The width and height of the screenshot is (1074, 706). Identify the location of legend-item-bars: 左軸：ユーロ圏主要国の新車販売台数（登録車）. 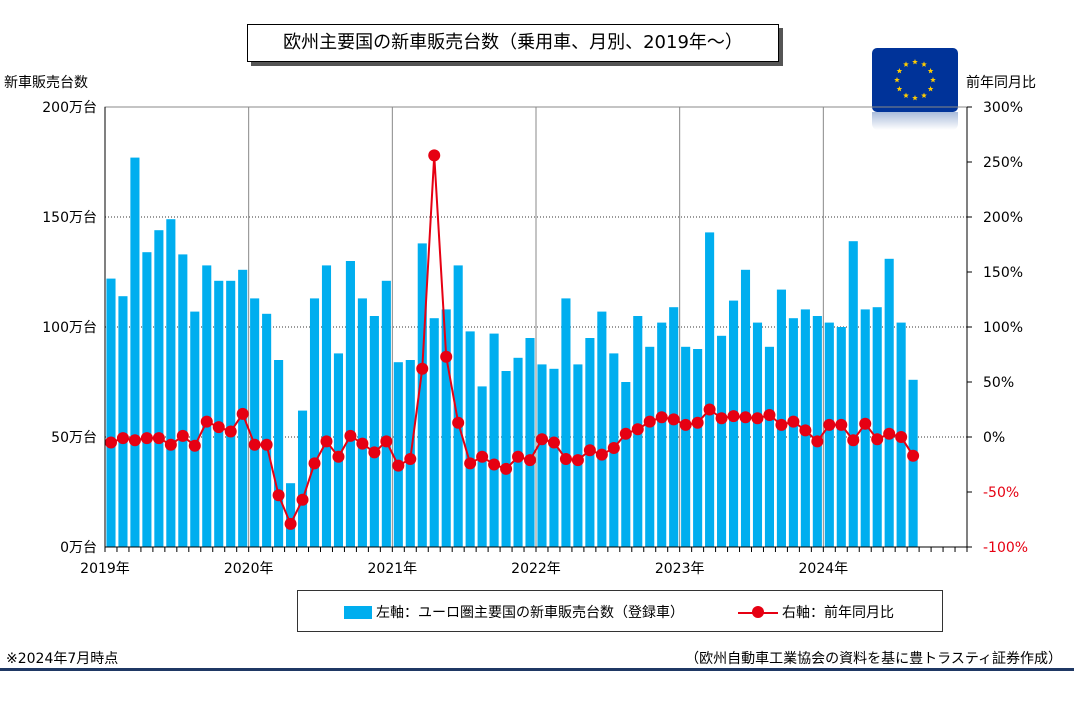
(514, 612).